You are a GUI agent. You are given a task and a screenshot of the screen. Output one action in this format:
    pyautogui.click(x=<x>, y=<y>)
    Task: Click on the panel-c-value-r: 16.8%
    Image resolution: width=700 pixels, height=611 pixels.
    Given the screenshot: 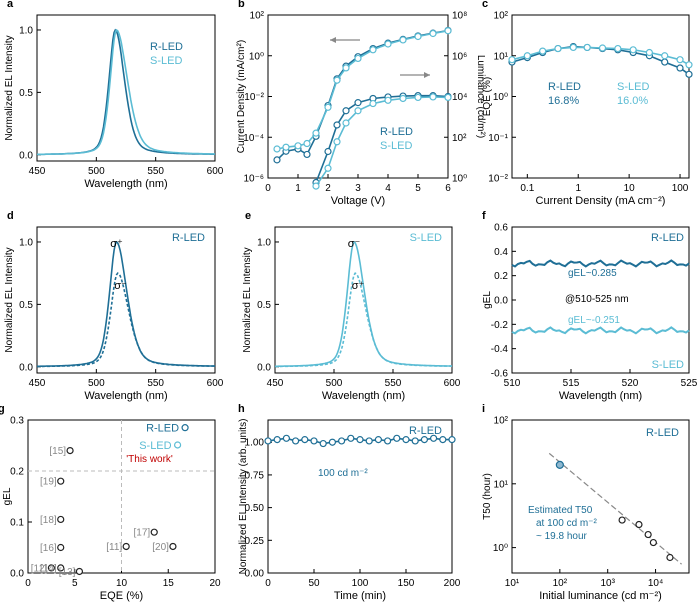 What is the action you would take?
    pyautogui.click(x=563, y=101)
    